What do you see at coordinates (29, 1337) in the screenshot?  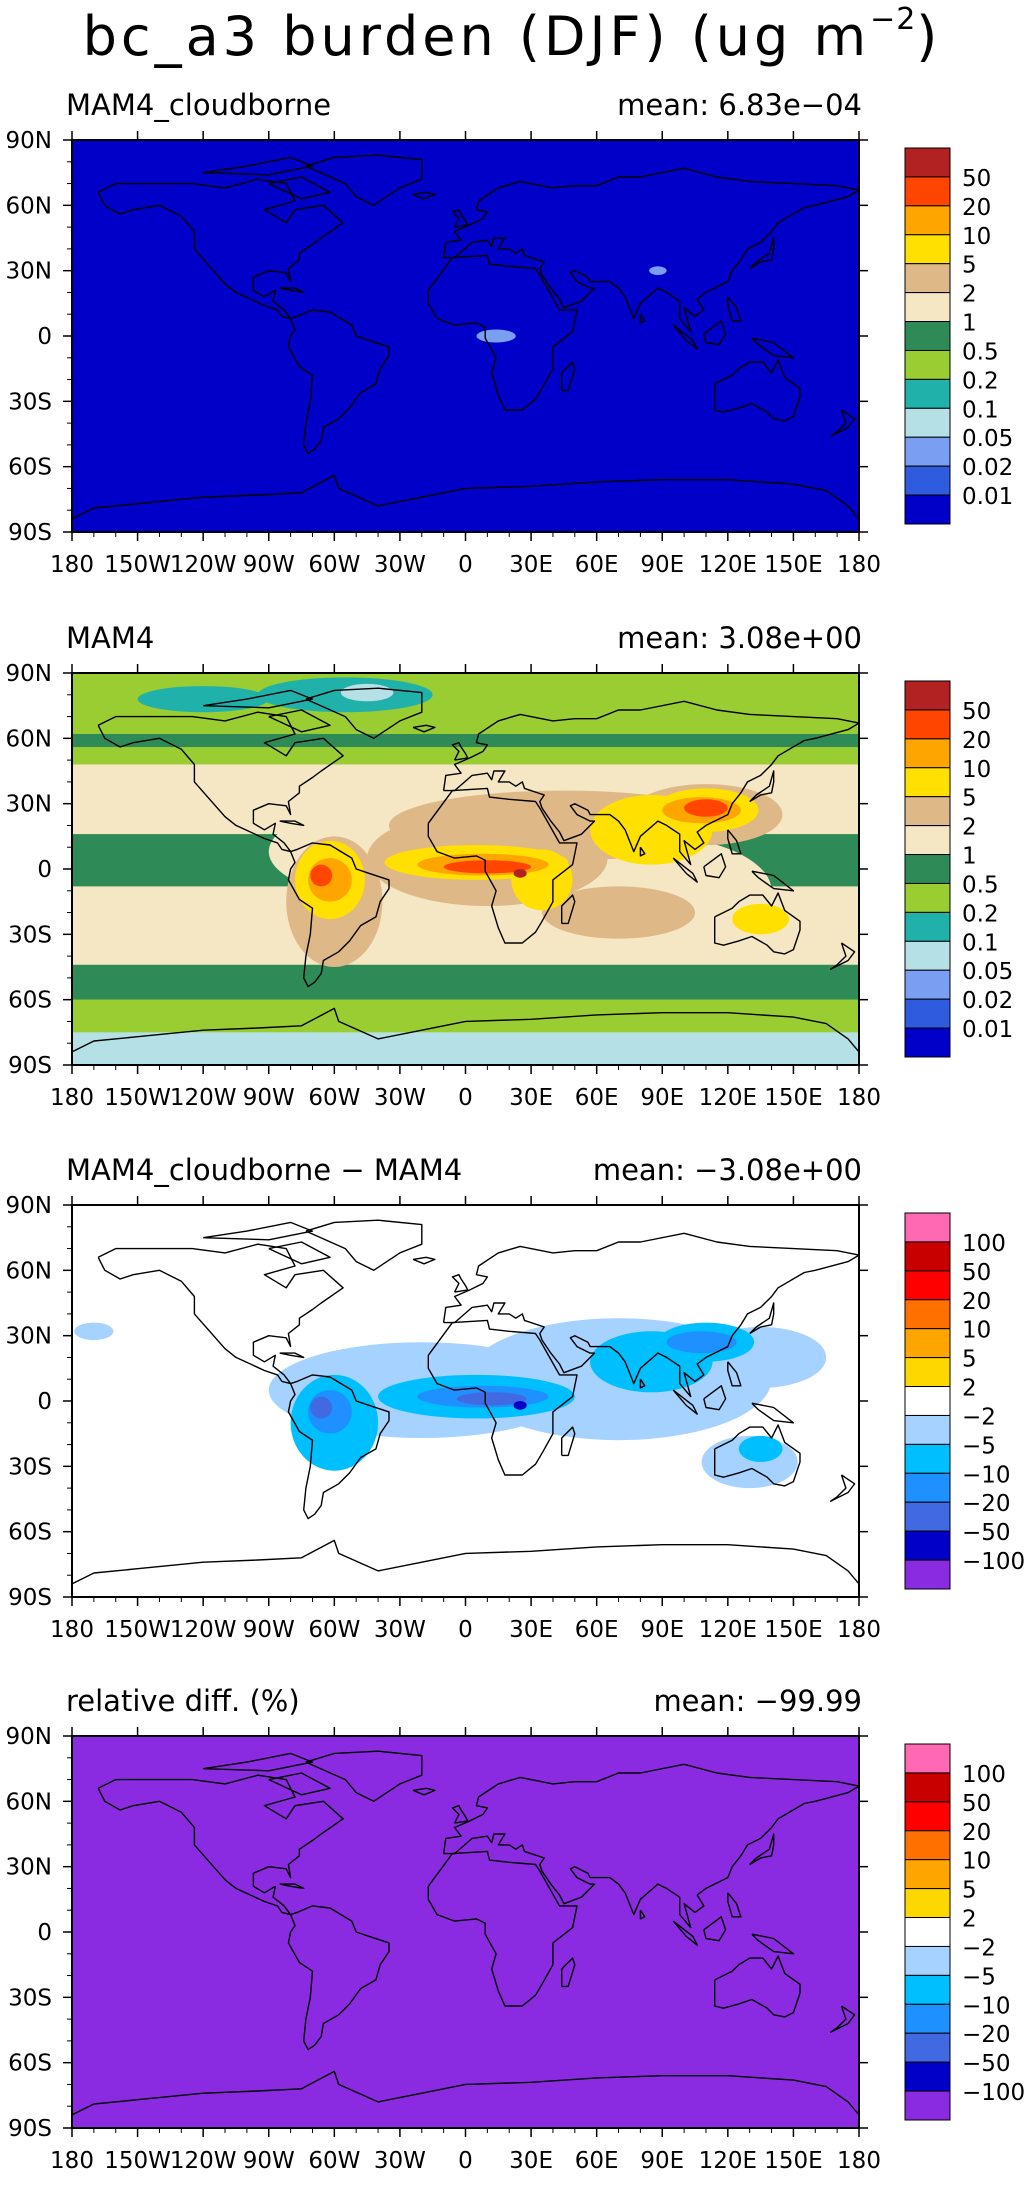 I see `lat-tick-label: 30N` at bounding box center [29, 1337].